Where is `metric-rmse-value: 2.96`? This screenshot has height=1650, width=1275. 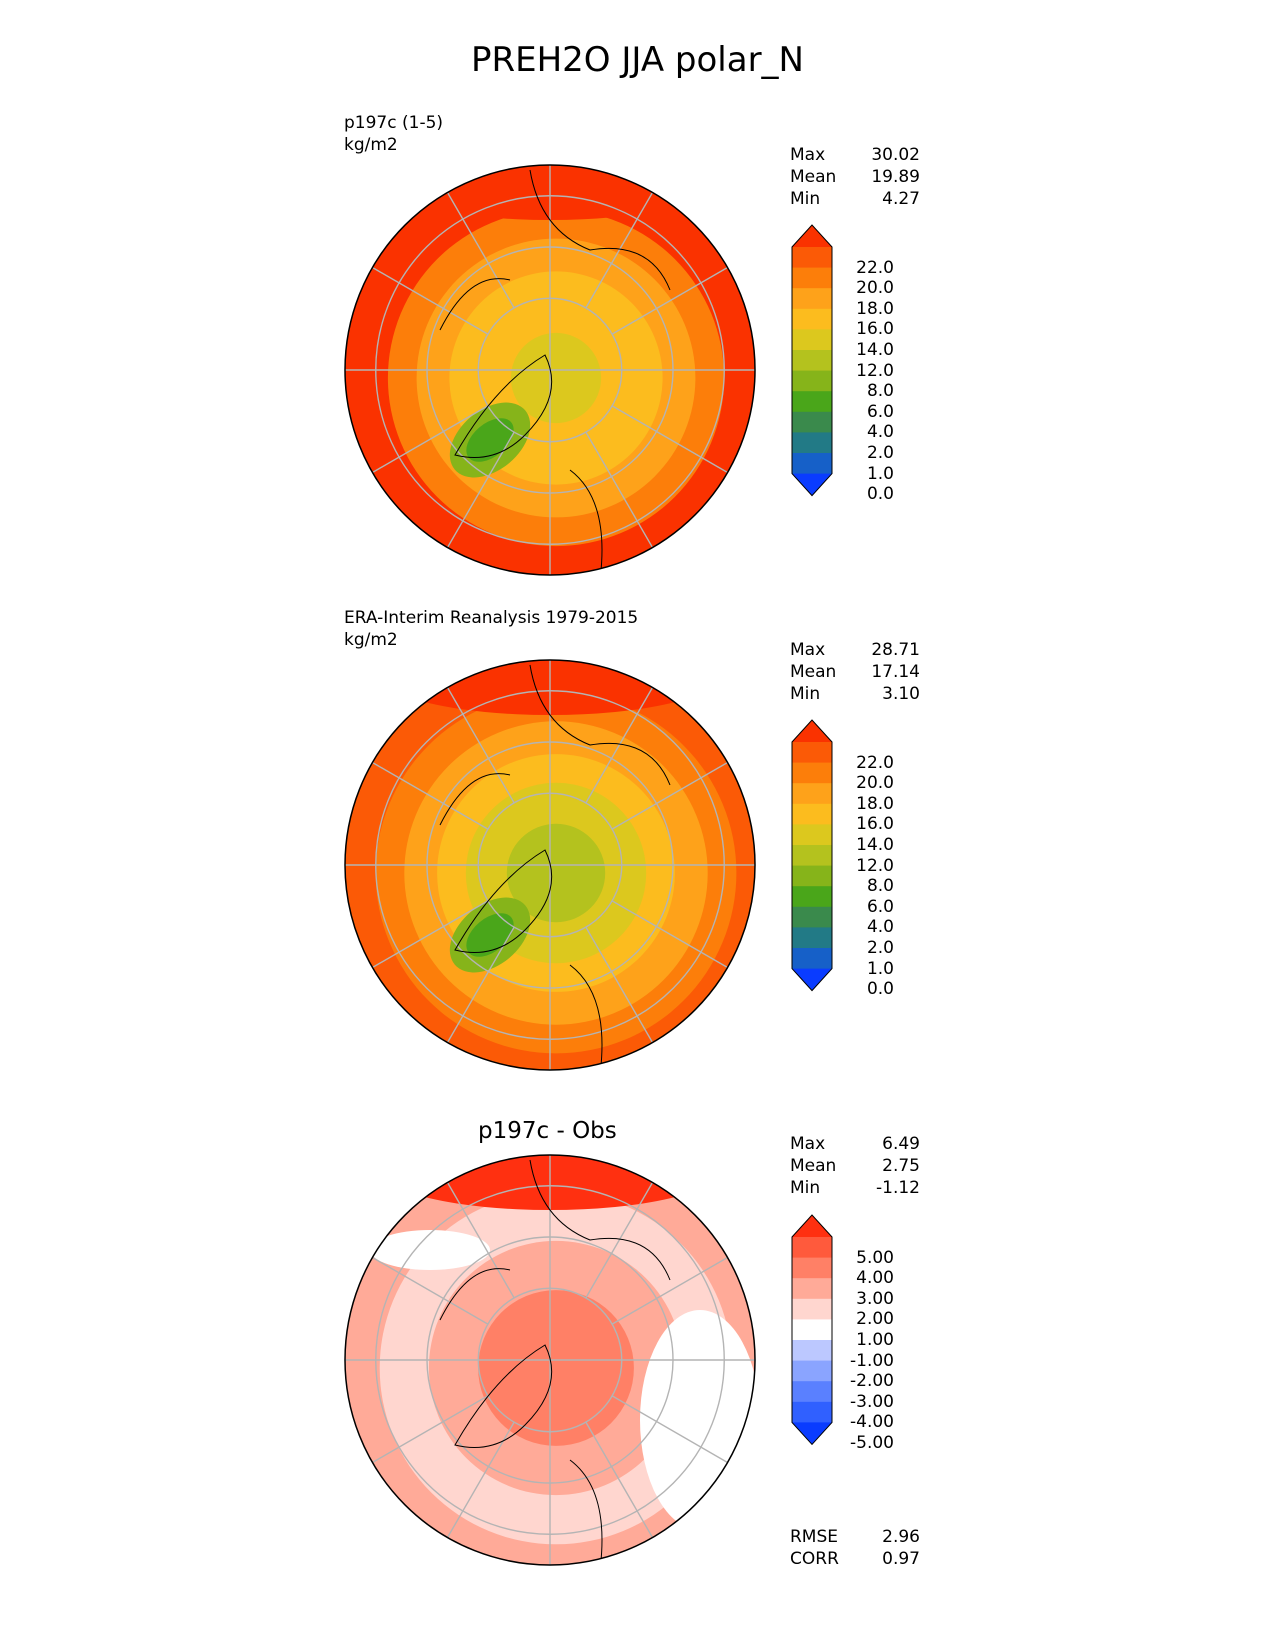
metric-rmse-value: 2.96 is located at coordinates (901, 1537).